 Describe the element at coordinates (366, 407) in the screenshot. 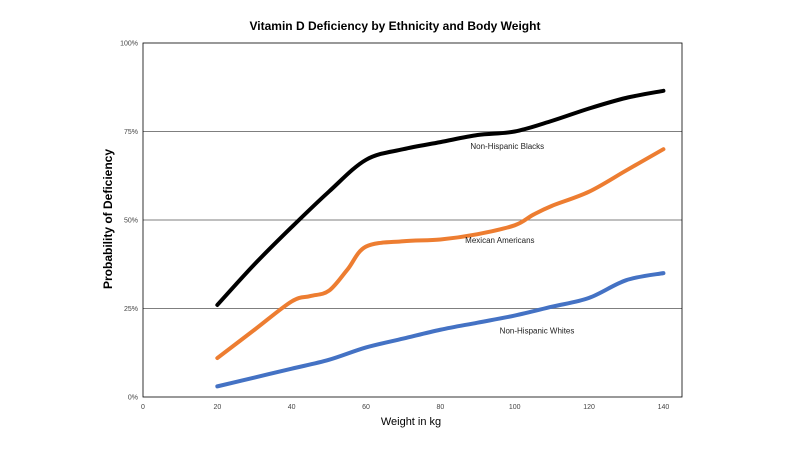

I see `x-tick-label: 60` at that location.